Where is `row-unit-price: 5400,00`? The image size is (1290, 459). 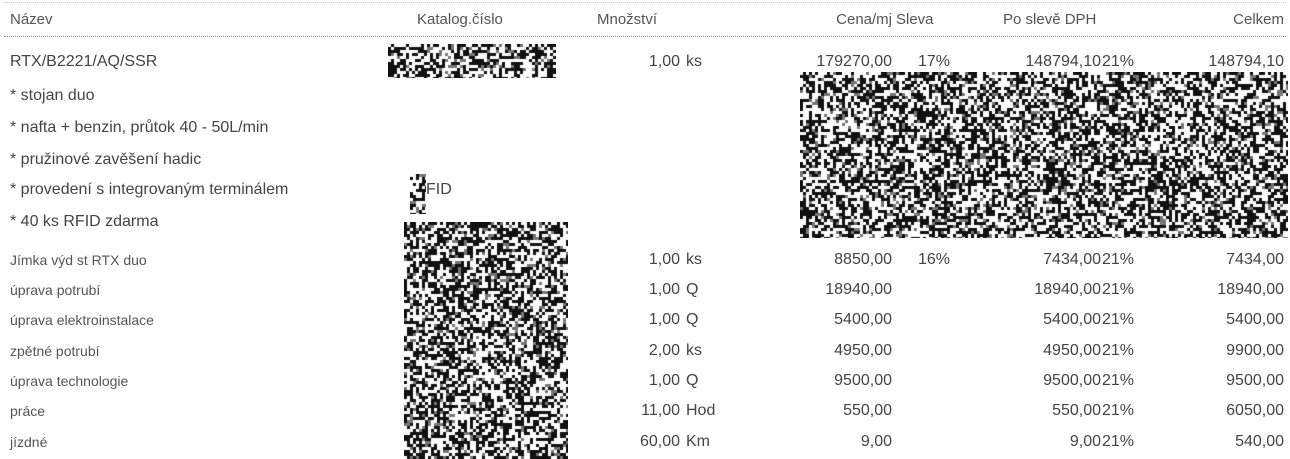
row-unit-price: 5400,00 is located at coordinates (863, 319).